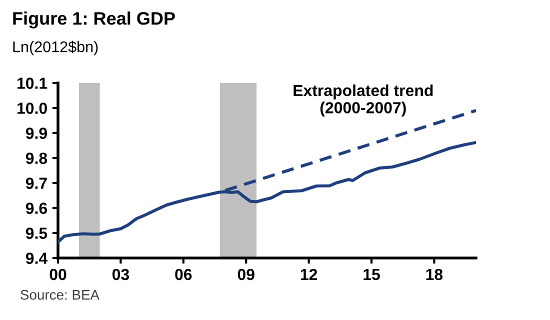 The height and width of the screenshot is (320, 550). What do you see at coordinates (37, 258) in the screenshot?
I see `y-tick-label: 9.4` at bounding box center [37, 258].